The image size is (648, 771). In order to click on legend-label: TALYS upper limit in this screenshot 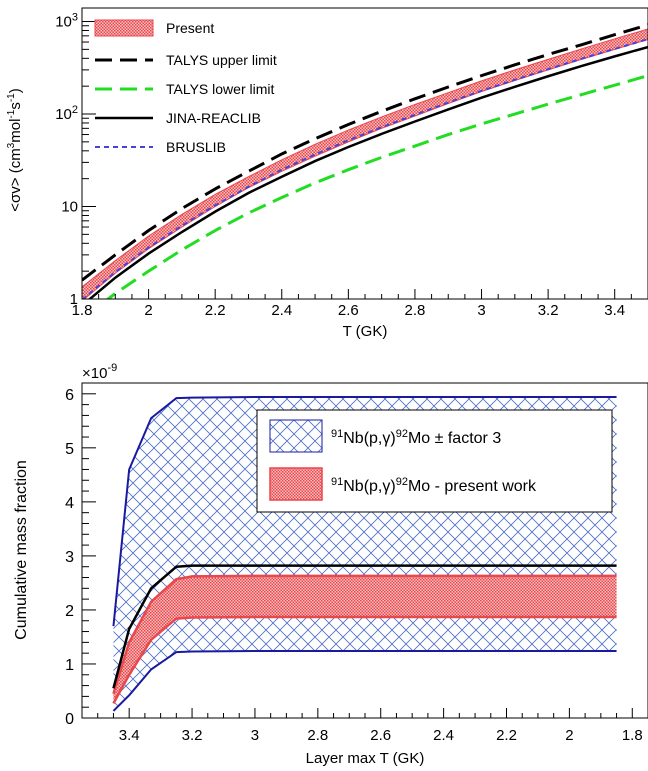, I will do `click(221, 60)`.